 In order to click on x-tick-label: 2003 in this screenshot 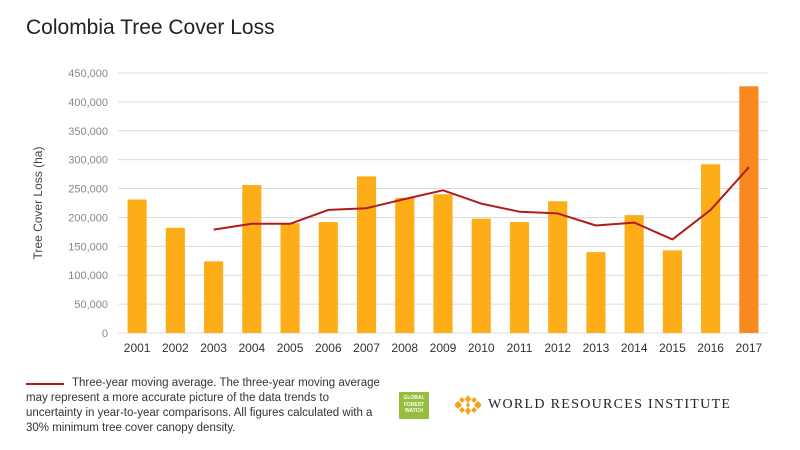, I will do `click(213, 348)`.